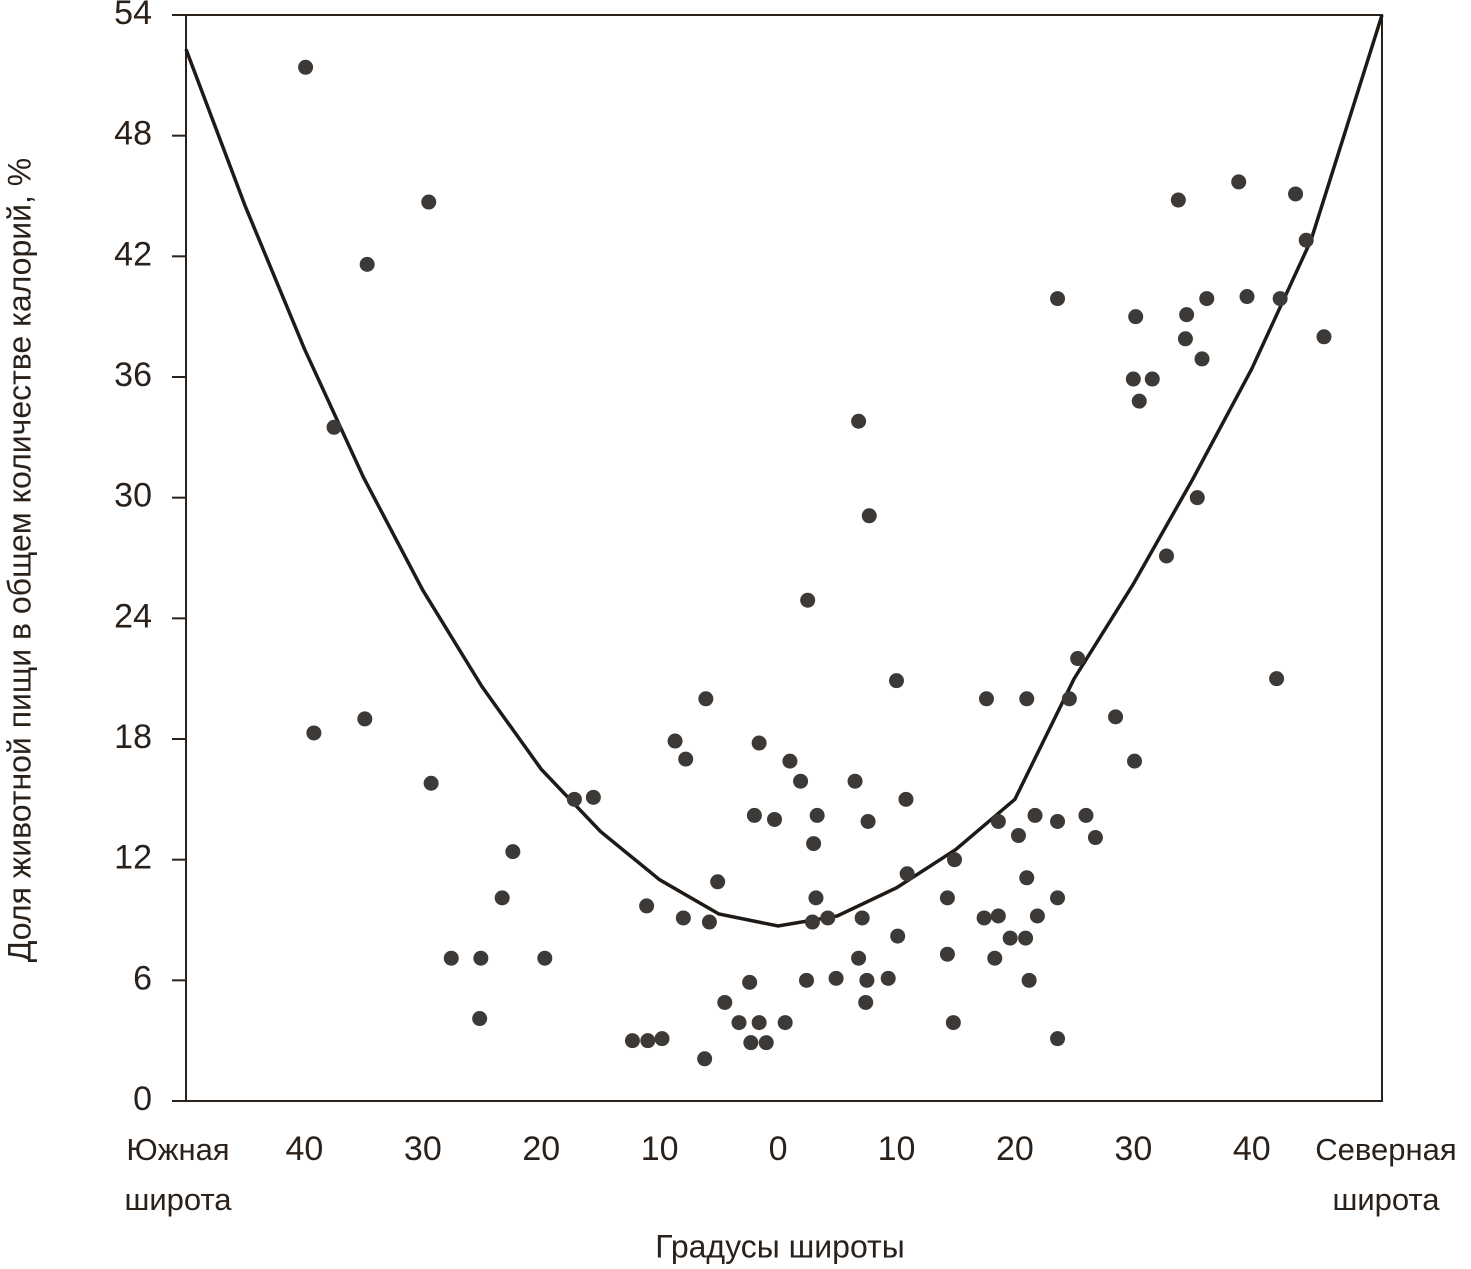 This screenshot has width=1471, height=1269. Describe the element at coordinates (142, 978) in the screenshot. I see `y-tick-label: 6` at that location.